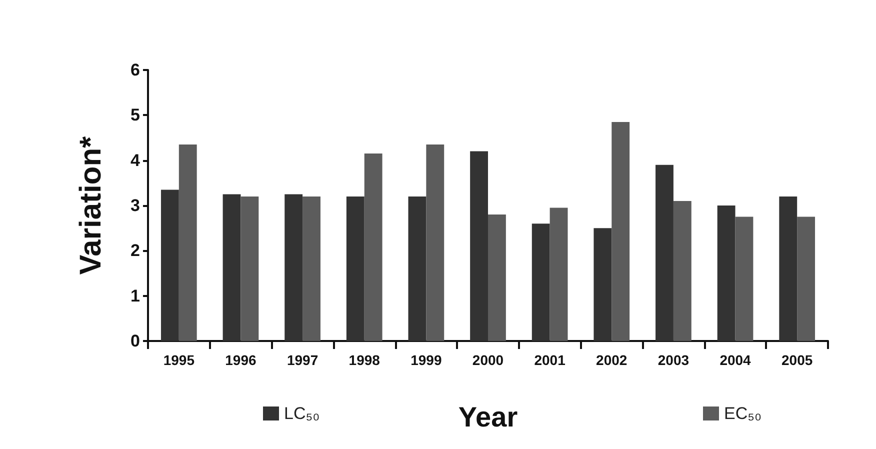 This screenshot has width=876, height=449. What do you see at coordinates (426, 360) in the screenshot?
I see `x-tick-label: 1999` at bounding box center [426, 360].